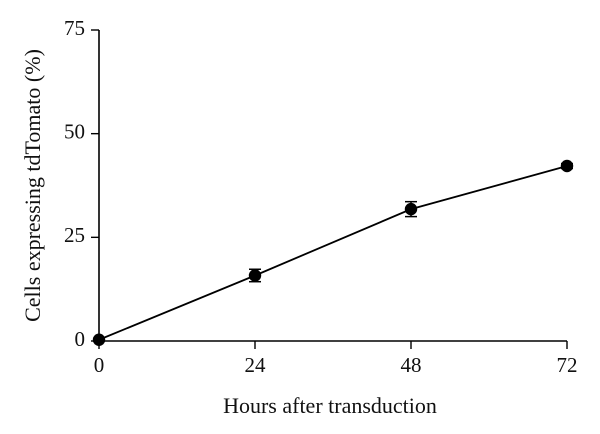  I want to click on y-axis-title: Cells expressing tdTomato (%), so click(32, 185).